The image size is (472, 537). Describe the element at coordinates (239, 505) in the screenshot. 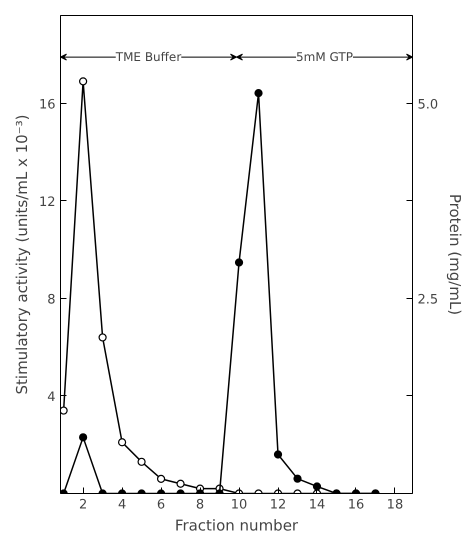

I see `x-tick-label: 10` at that location.